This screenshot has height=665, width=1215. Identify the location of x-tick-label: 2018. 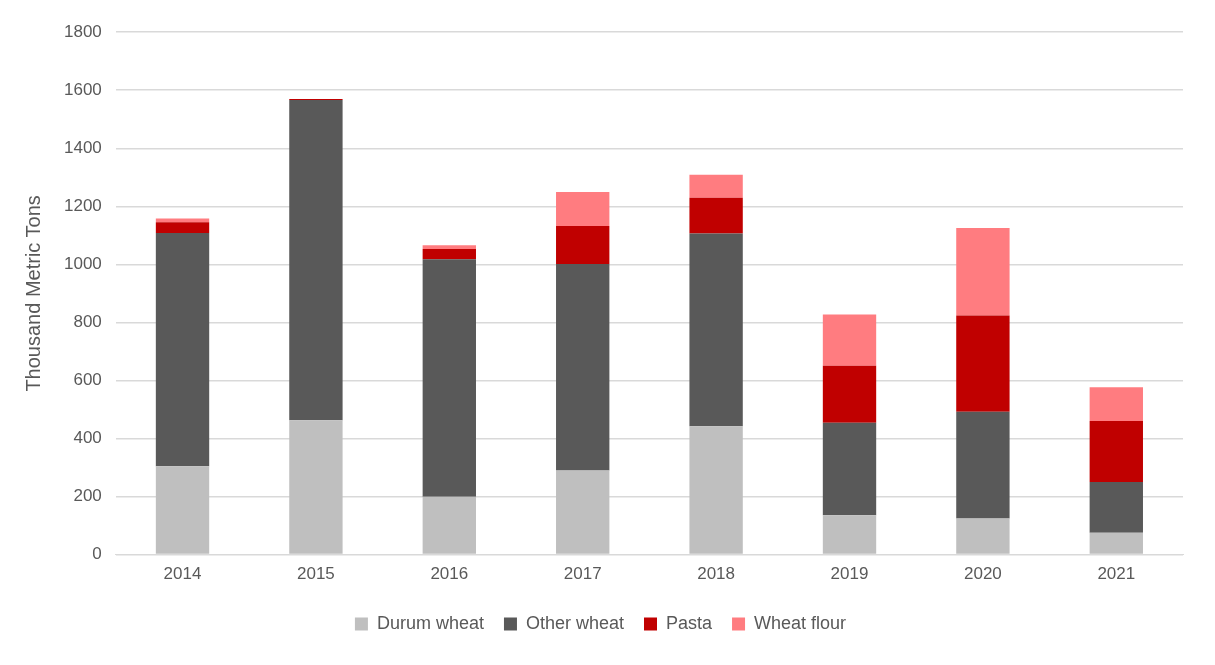
(716, 574).